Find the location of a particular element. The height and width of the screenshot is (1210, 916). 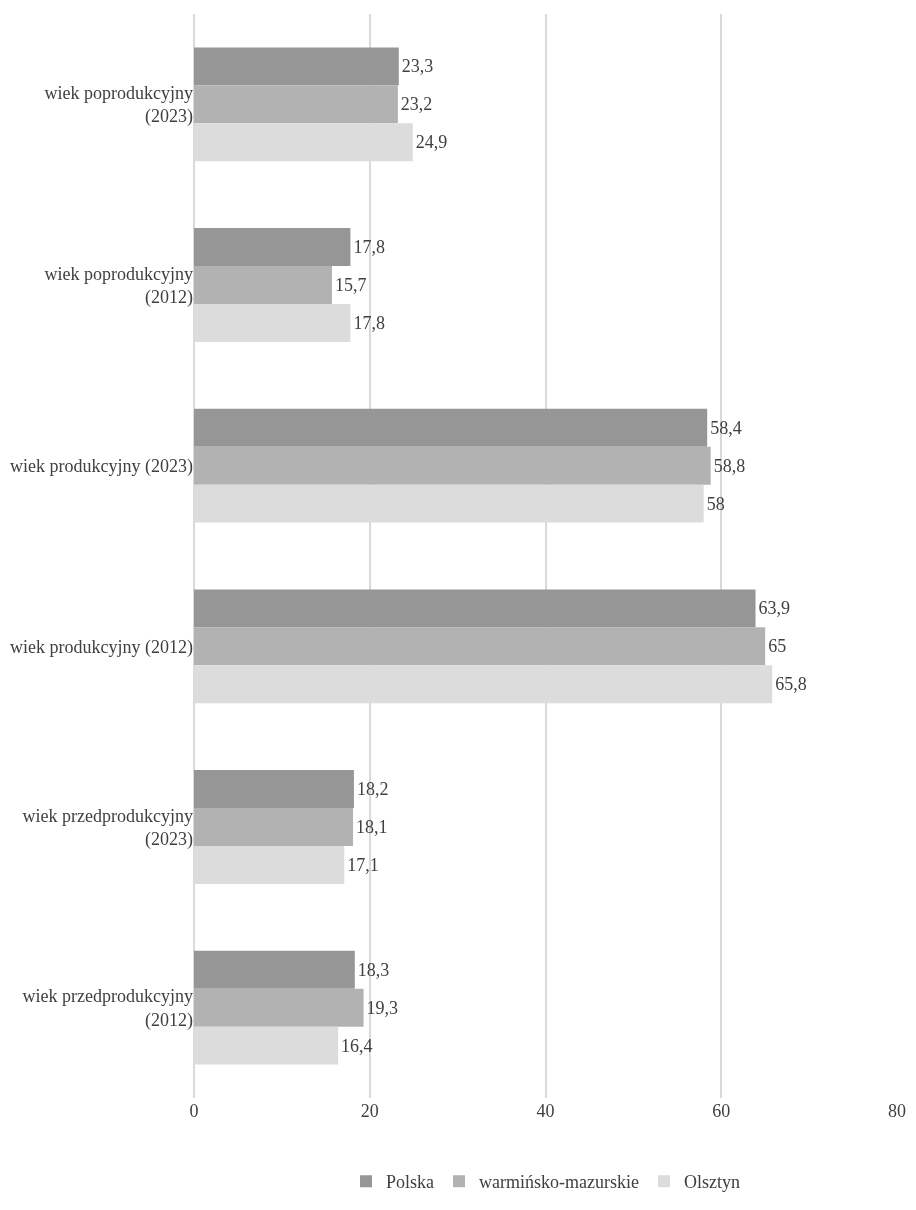

data-label: 63,9 is located at coordinates (774, 608).